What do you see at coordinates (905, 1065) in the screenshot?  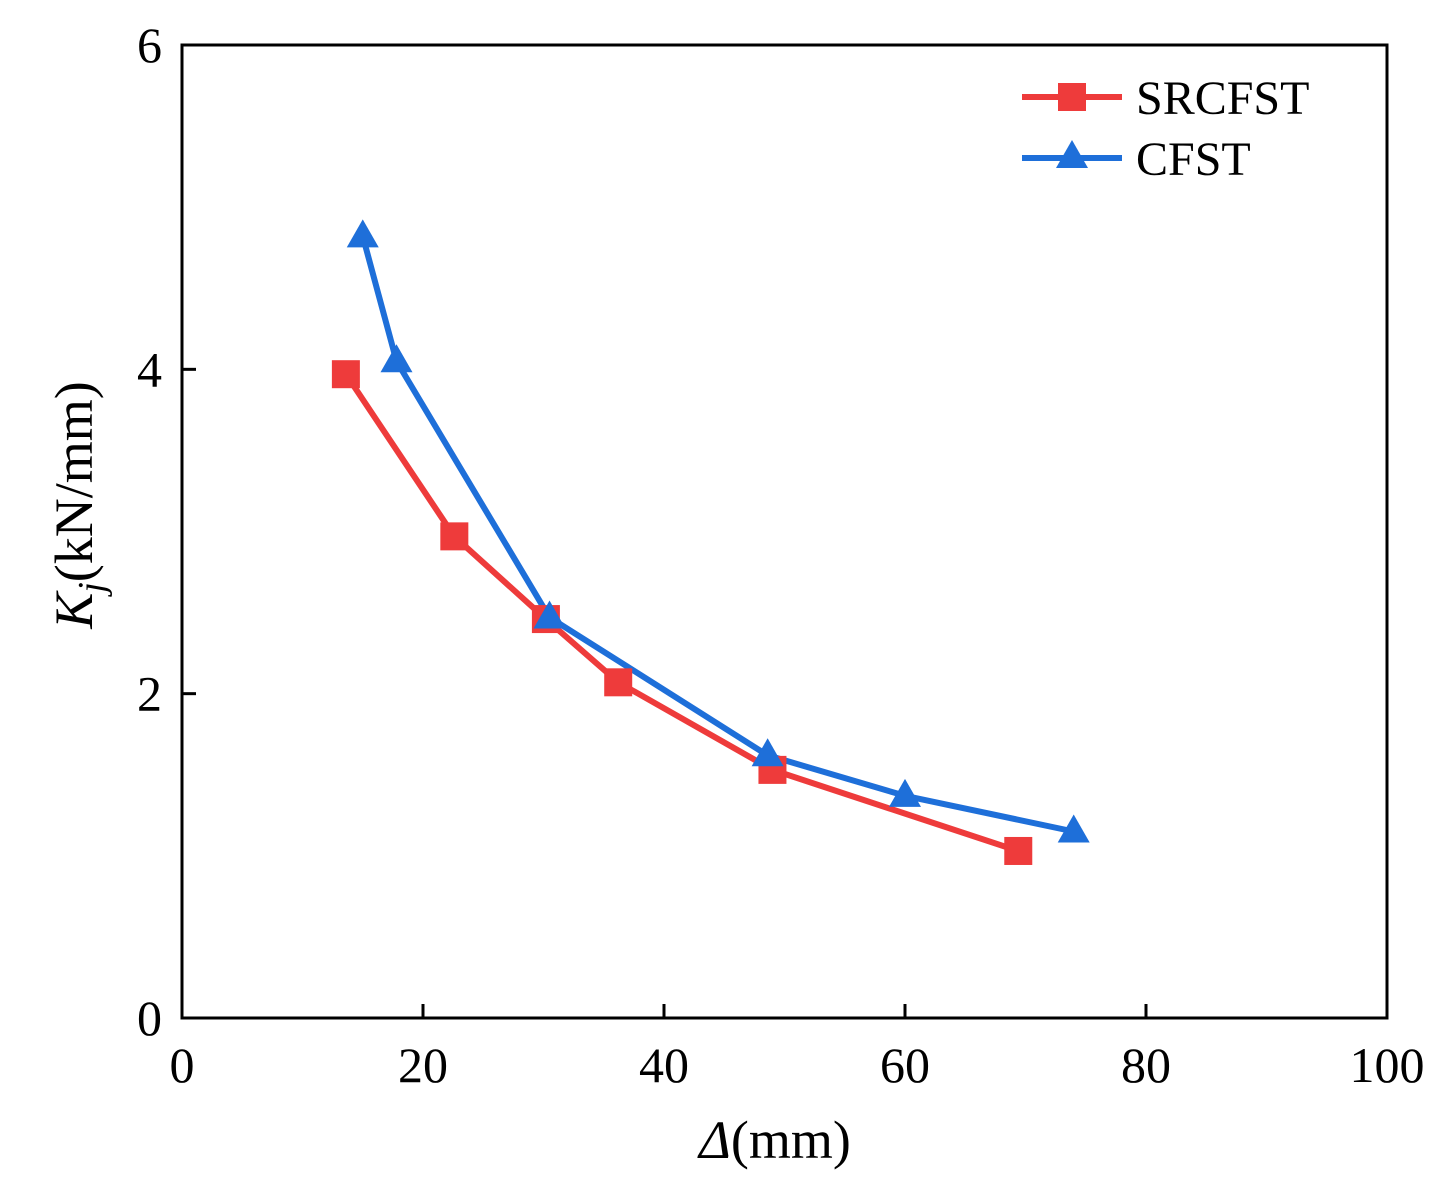 I see `x-tick-label: 60` at bounding box center [905, 1065].